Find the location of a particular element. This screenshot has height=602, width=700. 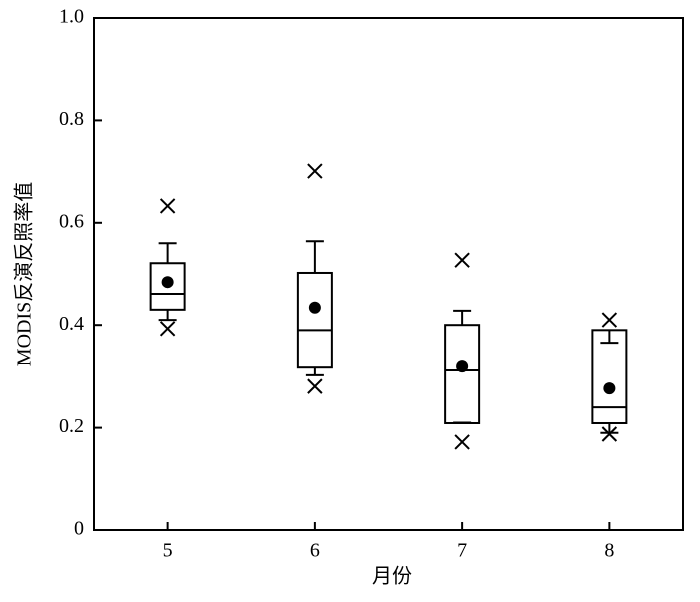

y-tick-label: 1.0 is located at coordinates (71, 17).